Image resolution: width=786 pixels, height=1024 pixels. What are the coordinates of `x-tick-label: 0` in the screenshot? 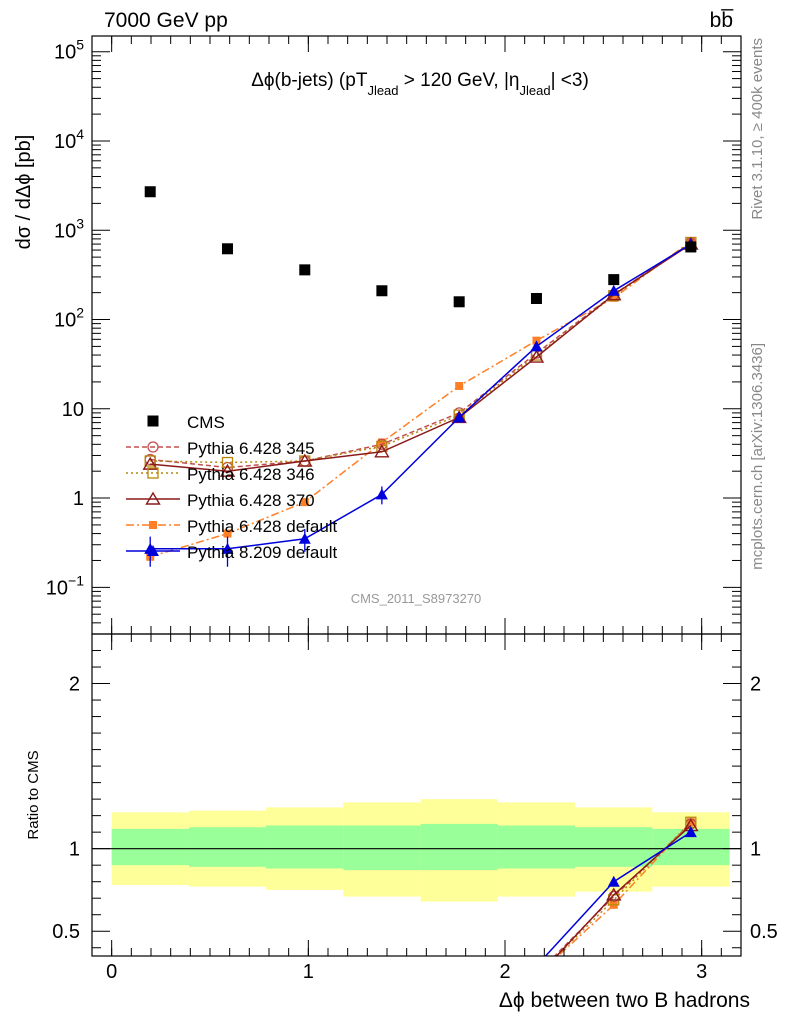 It's located at (111, 972).